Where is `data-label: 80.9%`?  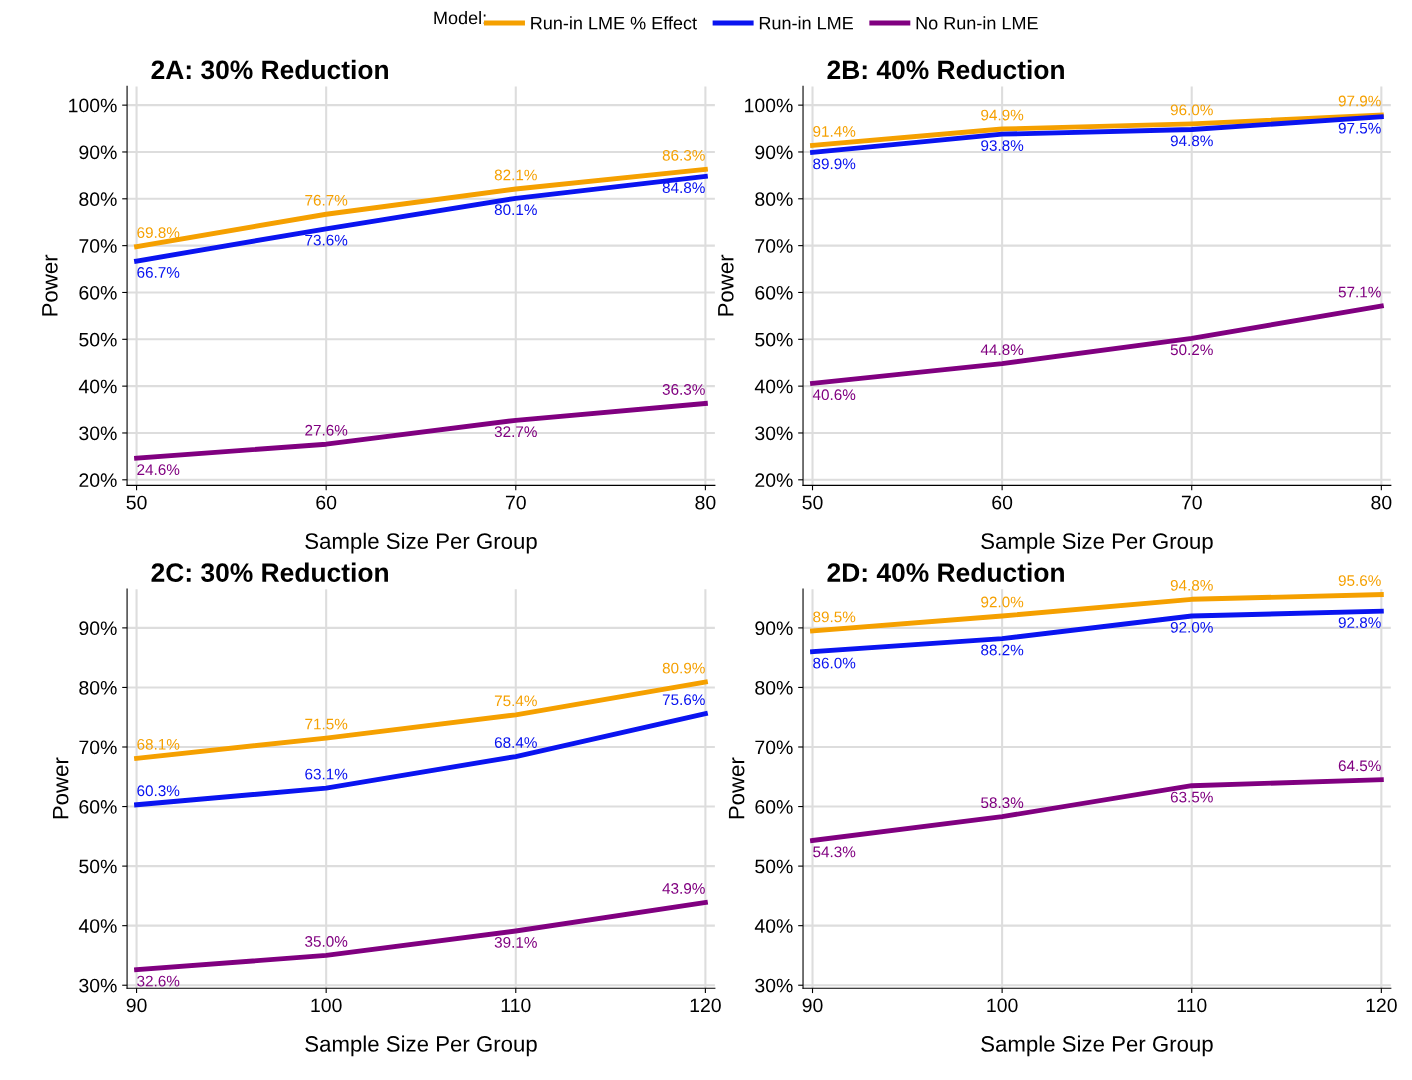
data-label: 80.9% is located at coordinates (683, 668).